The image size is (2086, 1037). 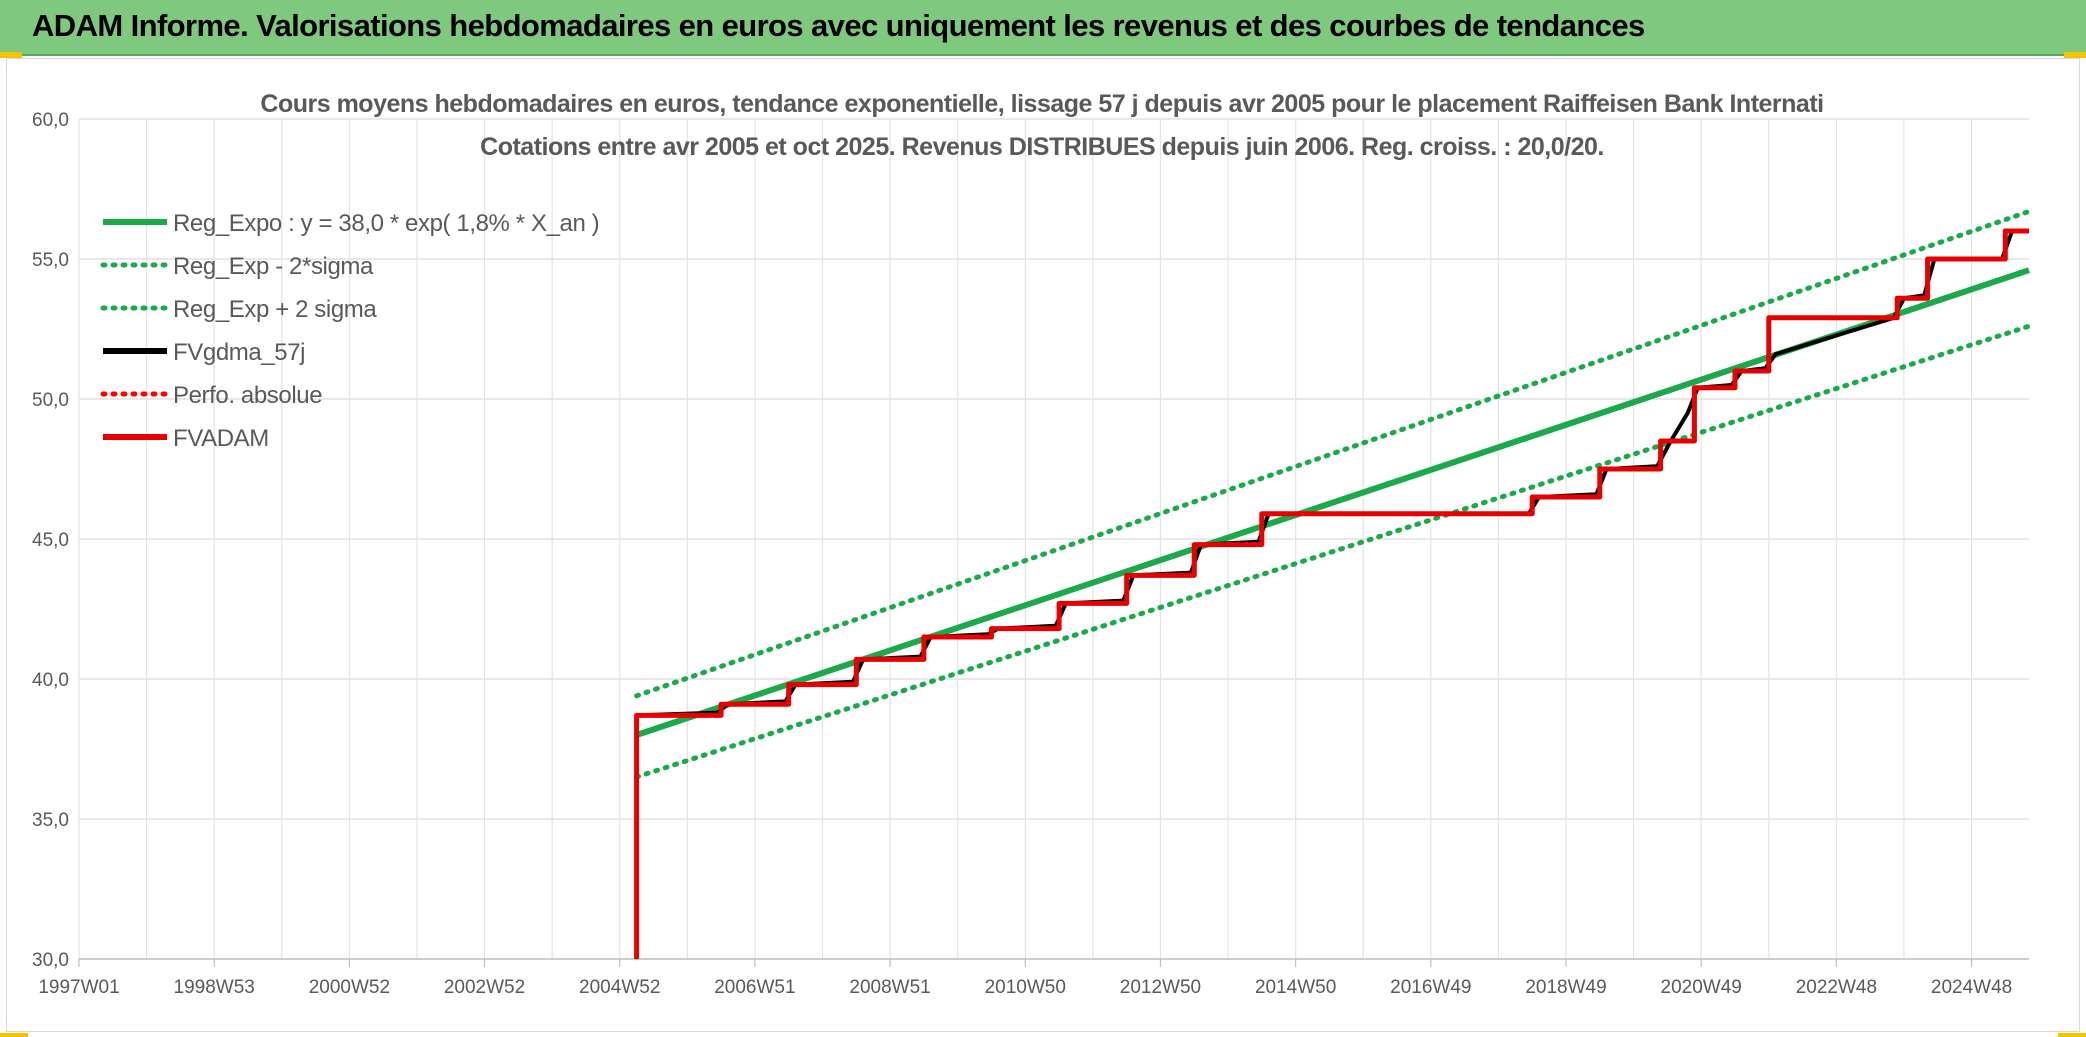 I want to click on bottom-accent-left, so click(x=14, y=1035).